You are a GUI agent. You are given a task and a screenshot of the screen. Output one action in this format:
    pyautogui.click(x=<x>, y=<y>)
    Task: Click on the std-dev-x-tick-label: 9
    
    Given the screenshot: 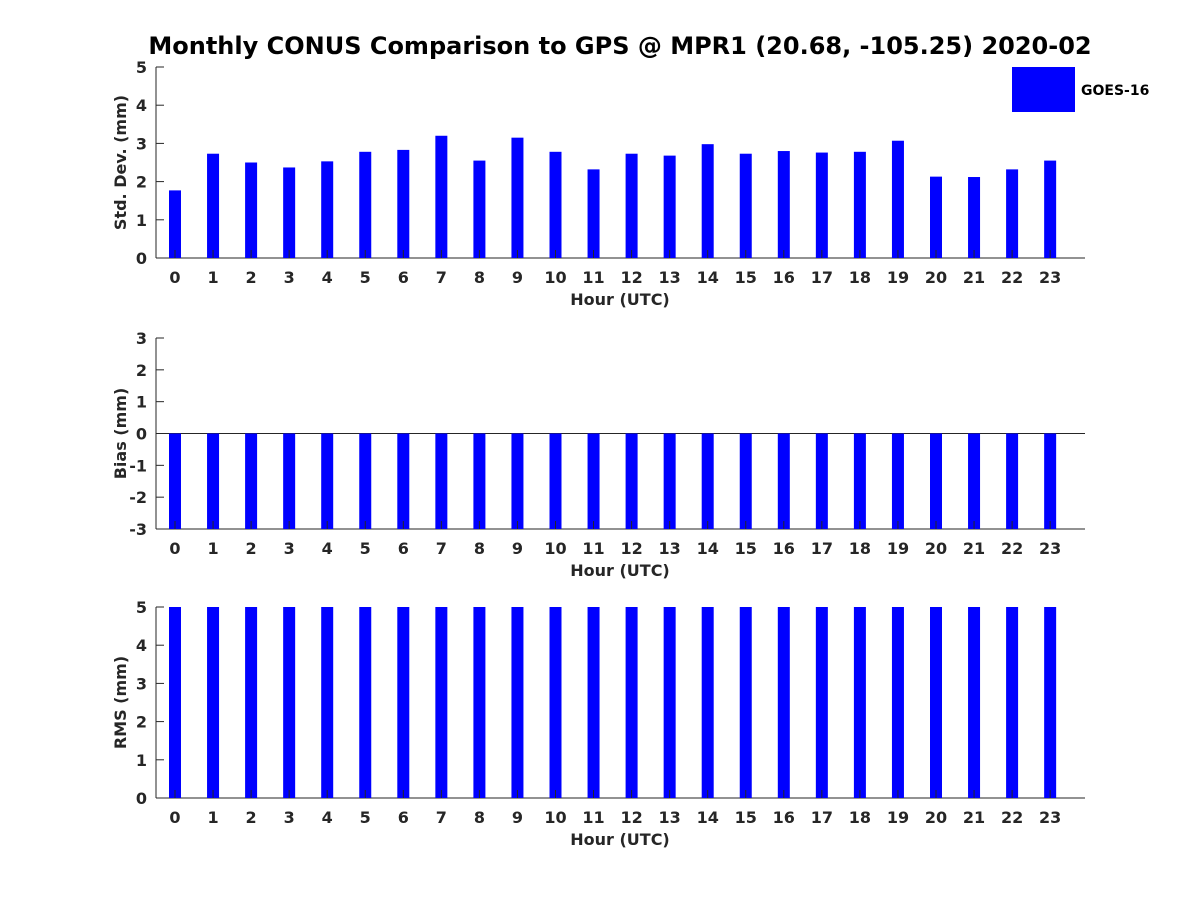 What is the action you would take?
    pyautogui.click(x=517, y=277)
    